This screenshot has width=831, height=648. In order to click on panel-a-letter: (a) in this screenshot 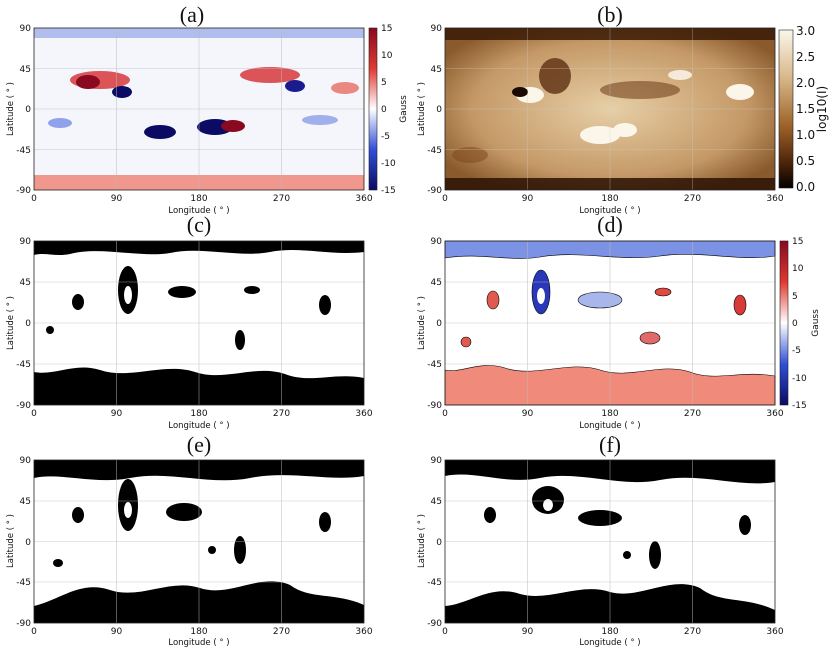, I will do `click(192, 14)`.